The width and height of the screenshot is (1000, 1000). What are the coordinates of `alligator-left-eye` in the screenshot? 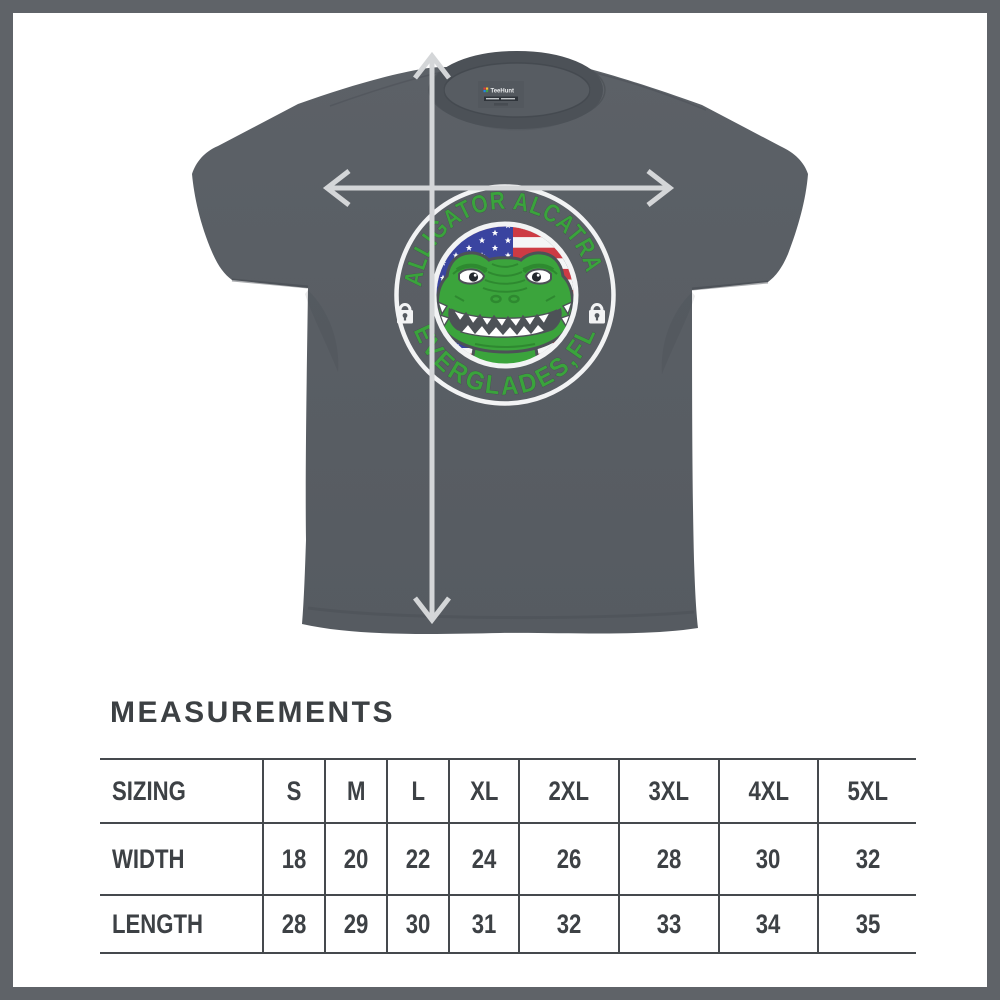 It's located at (471, 274).